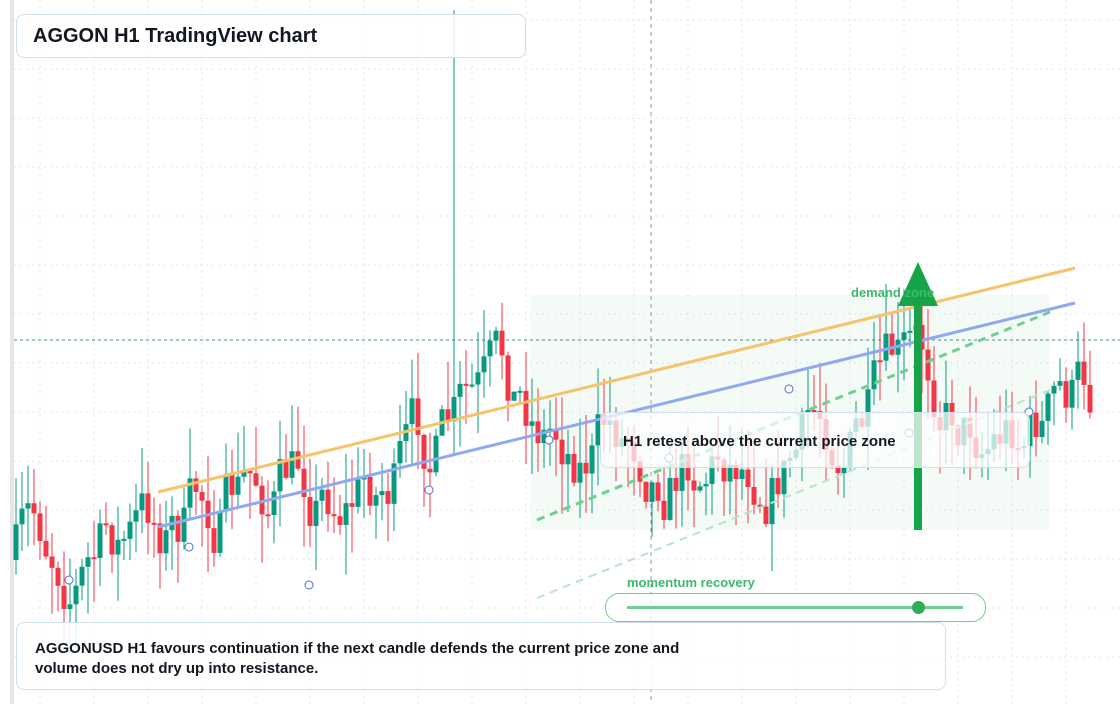 This screenshot has height=704, width=1120. Describe the element at coordinates (691, 582) in the screenshot. I see `momentum-label: momentum recovery` at that location.